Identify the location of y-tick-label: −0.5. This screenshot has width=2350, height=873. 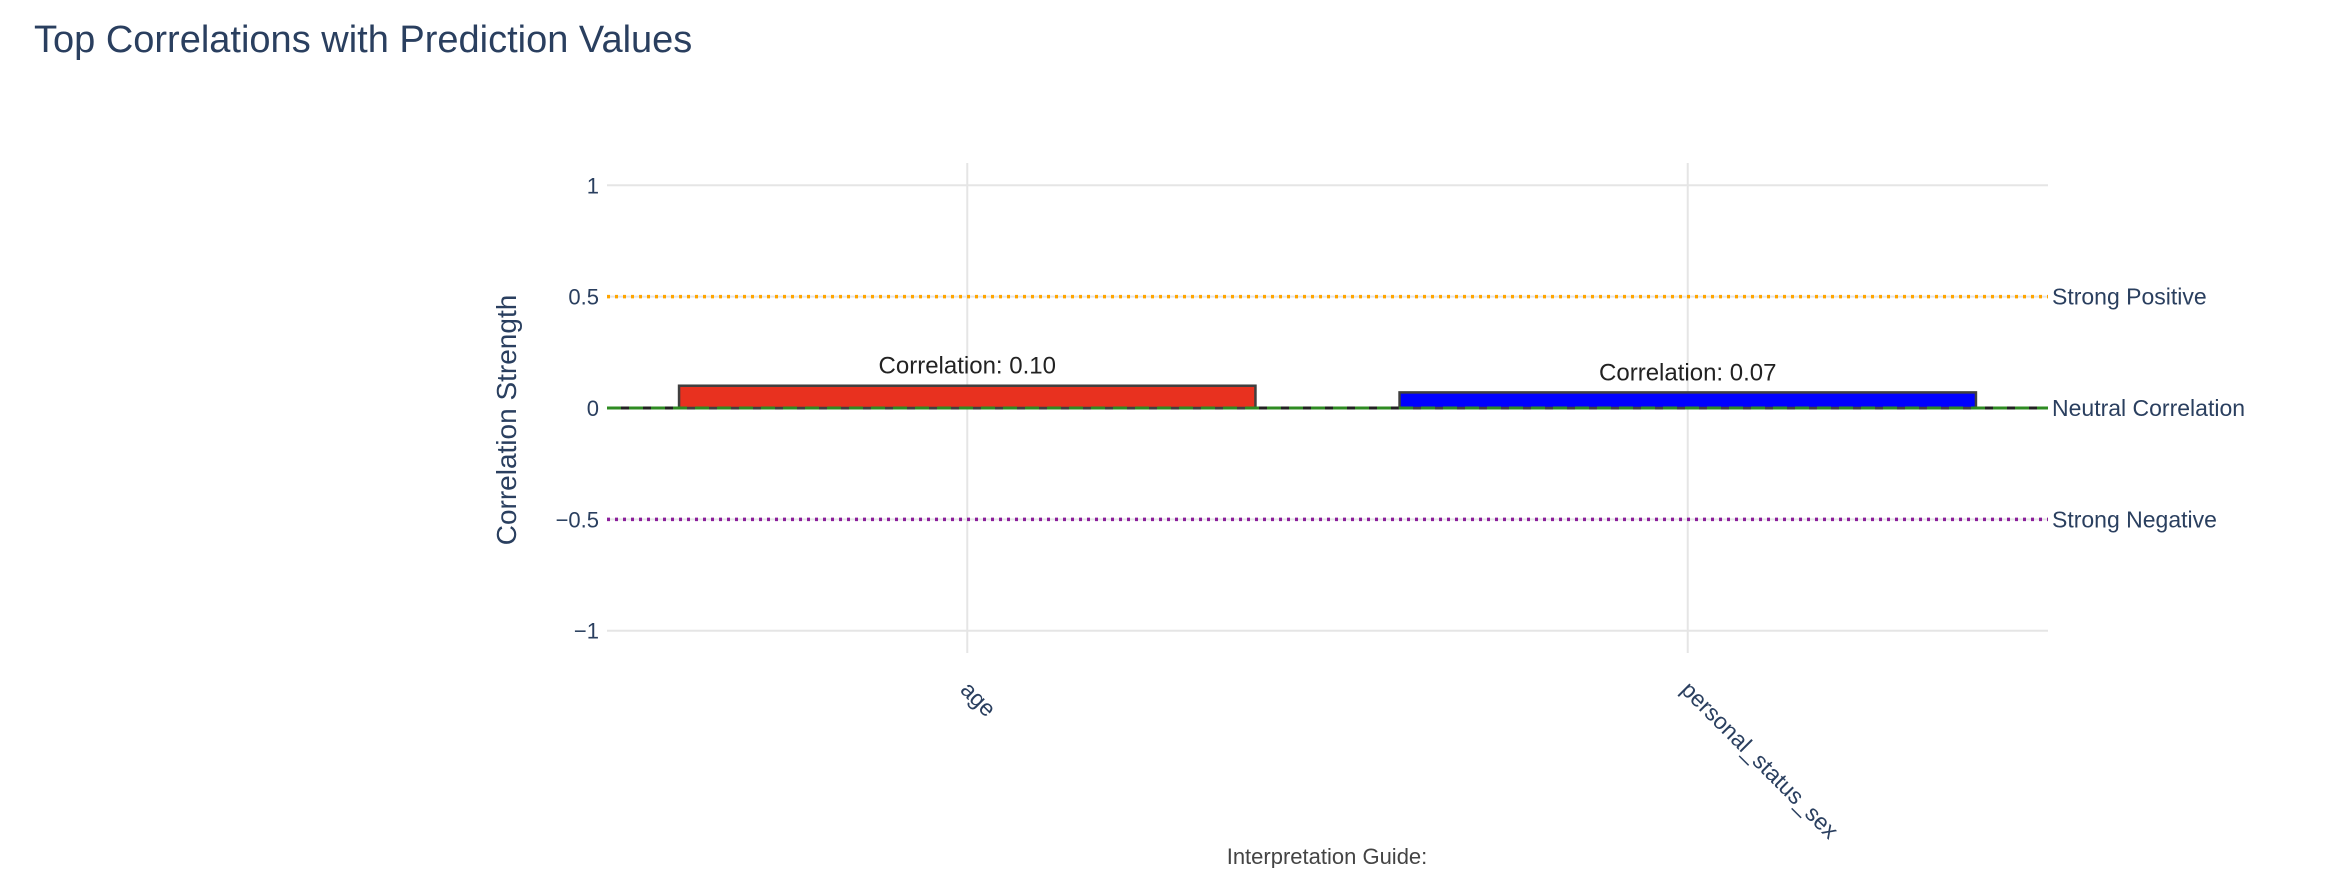
(577, 519).